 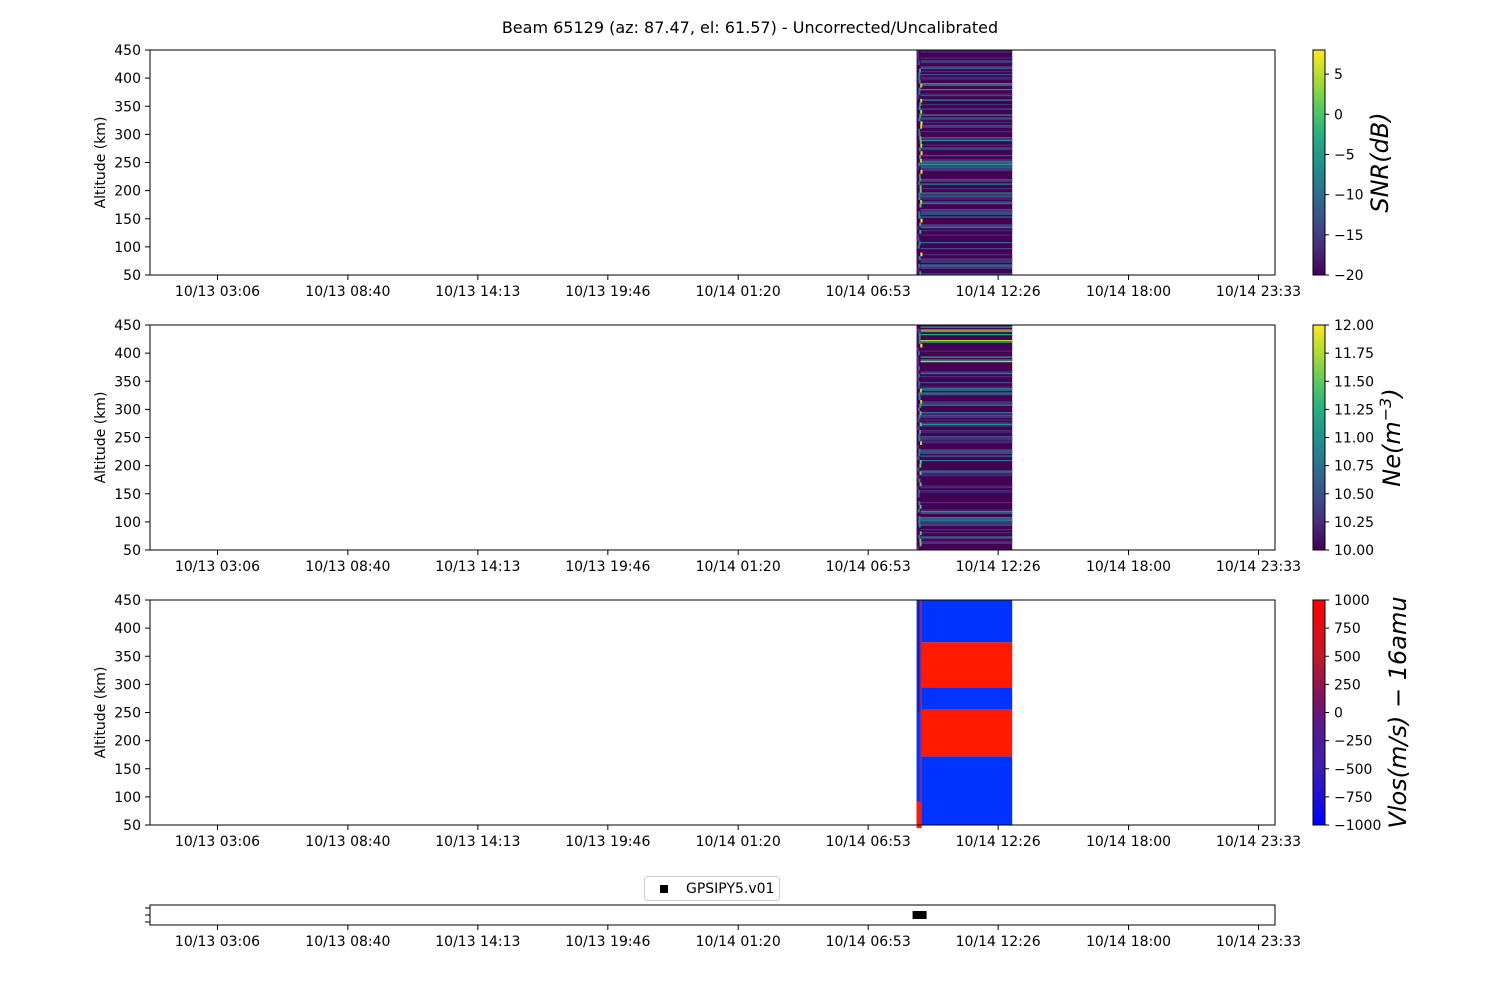 I want to click on snr-colorbar, so click(x=1319, y=162).